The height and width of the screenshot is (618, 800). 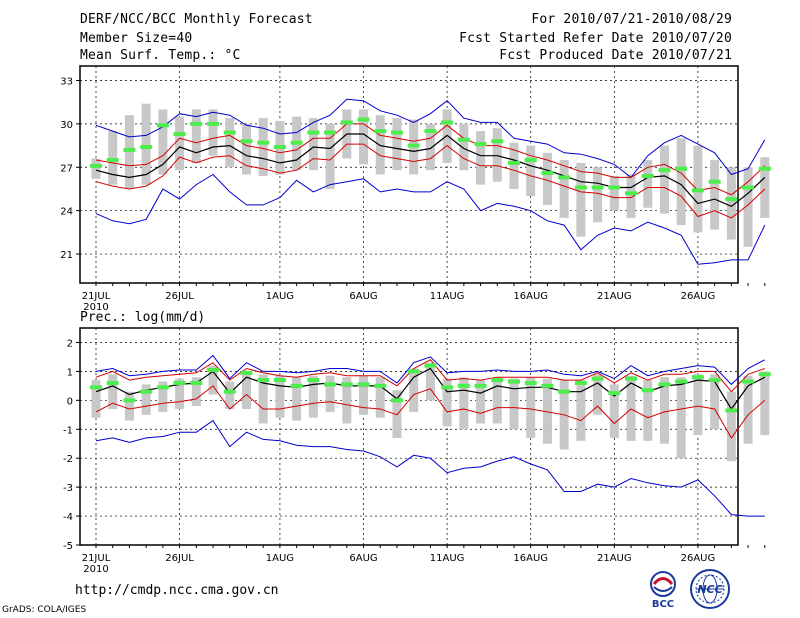 What do you see at coordinates (663, 604) in the screenshot?
I see `bcc-logo-text: BCC` at bounding box center [663, 604].